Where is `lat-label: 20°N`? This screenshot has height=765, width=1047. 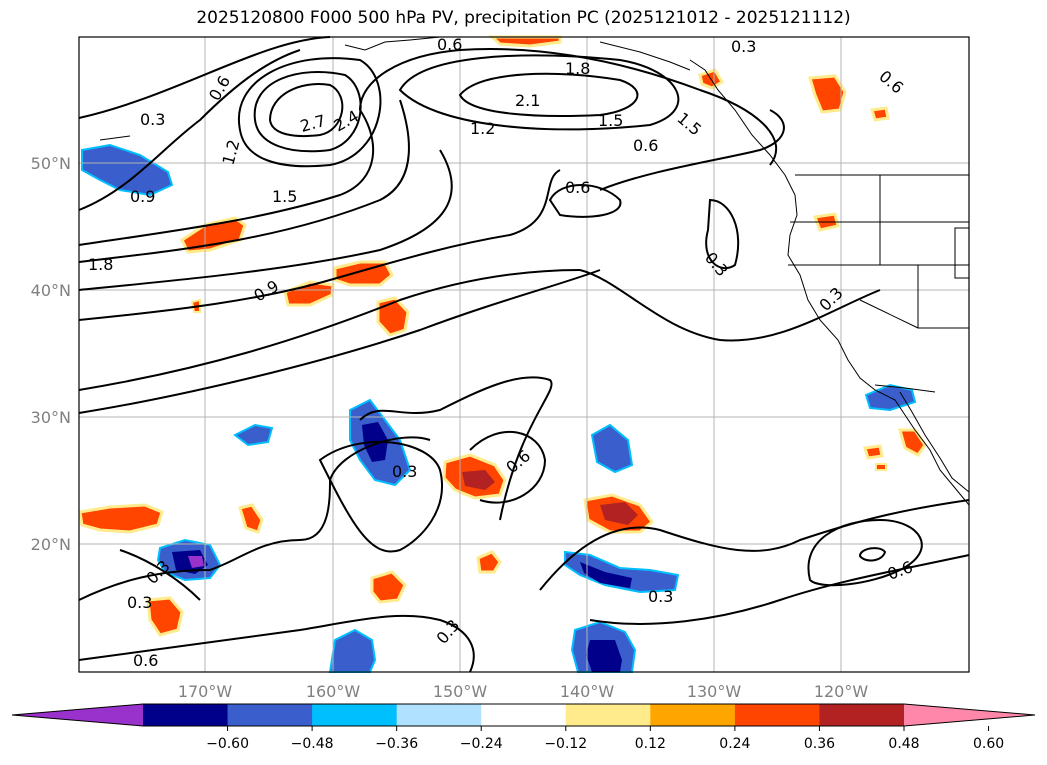
lat-label: 20°N is located at coordinates (51, 544).